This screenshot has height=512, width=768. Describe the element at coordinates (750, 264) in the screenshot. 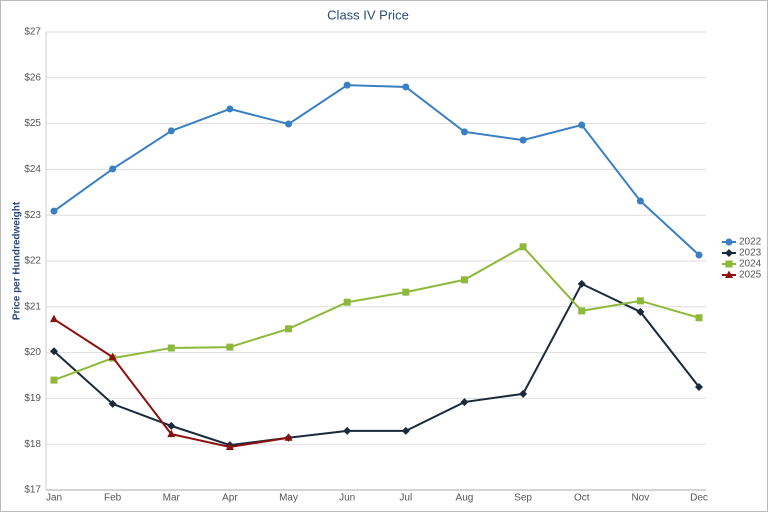

I see `legend-label: 2024` at that location.